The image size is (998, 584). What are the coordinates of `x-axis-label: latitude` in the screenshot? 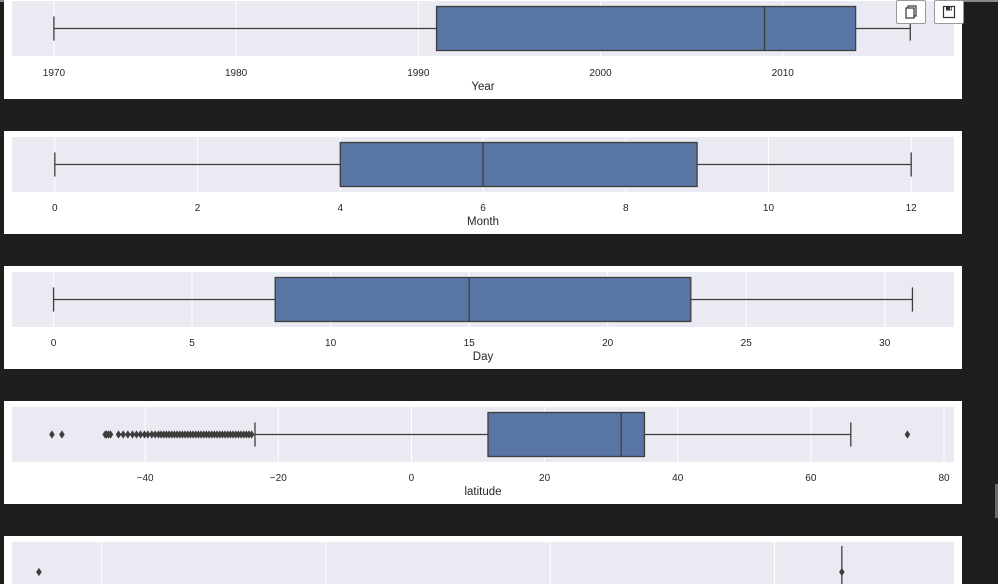 It's located at (482, 492).